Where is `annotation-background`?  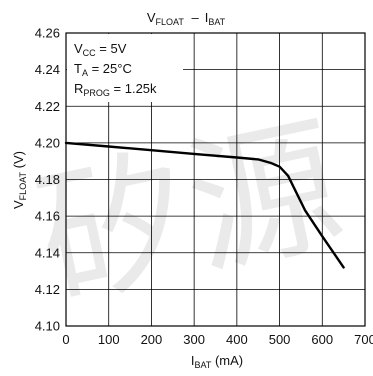 annotation-background is located at coordinates (125, 68).